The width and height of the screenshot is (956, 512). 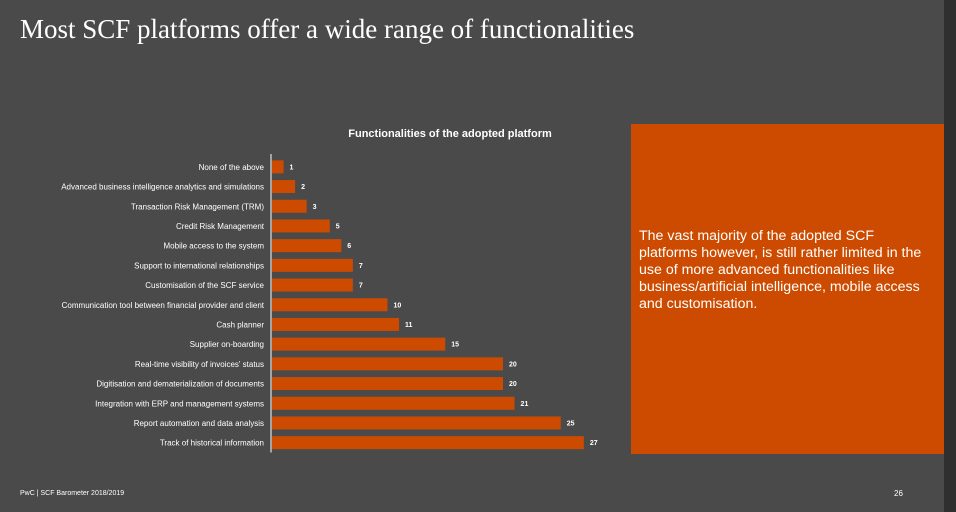 I want to click on footer-source: PwC | SCF Barometer 2018/2019, so click(x=72, y=493).